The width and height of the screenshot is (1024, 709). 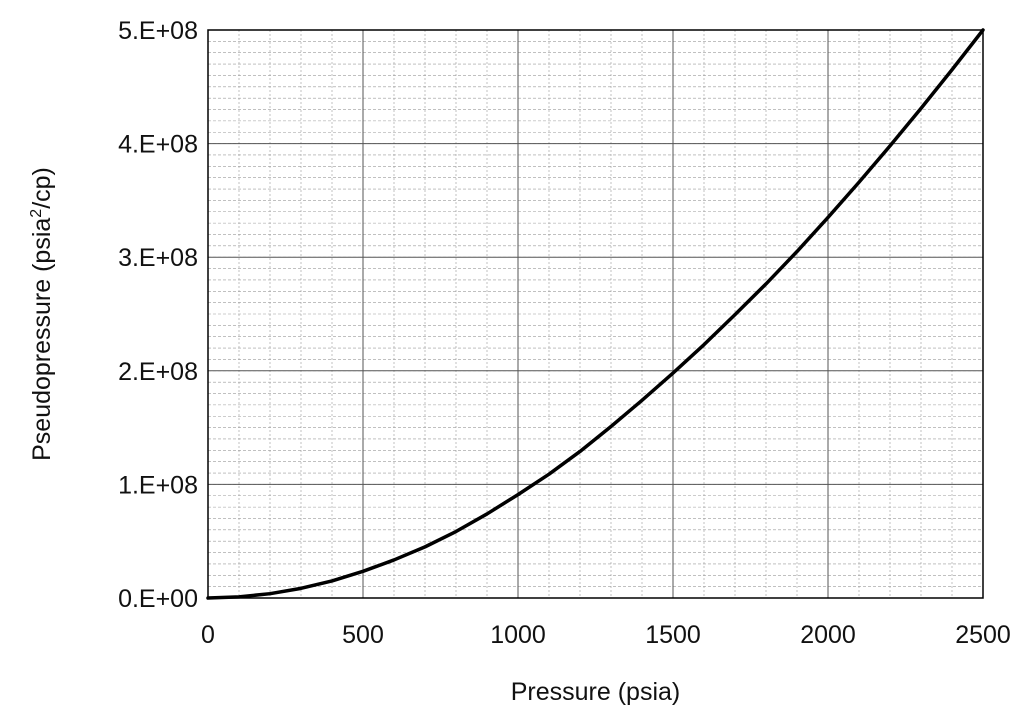 I want to click on y-tick-label: 3.E+08, so click(x=158, y=258).